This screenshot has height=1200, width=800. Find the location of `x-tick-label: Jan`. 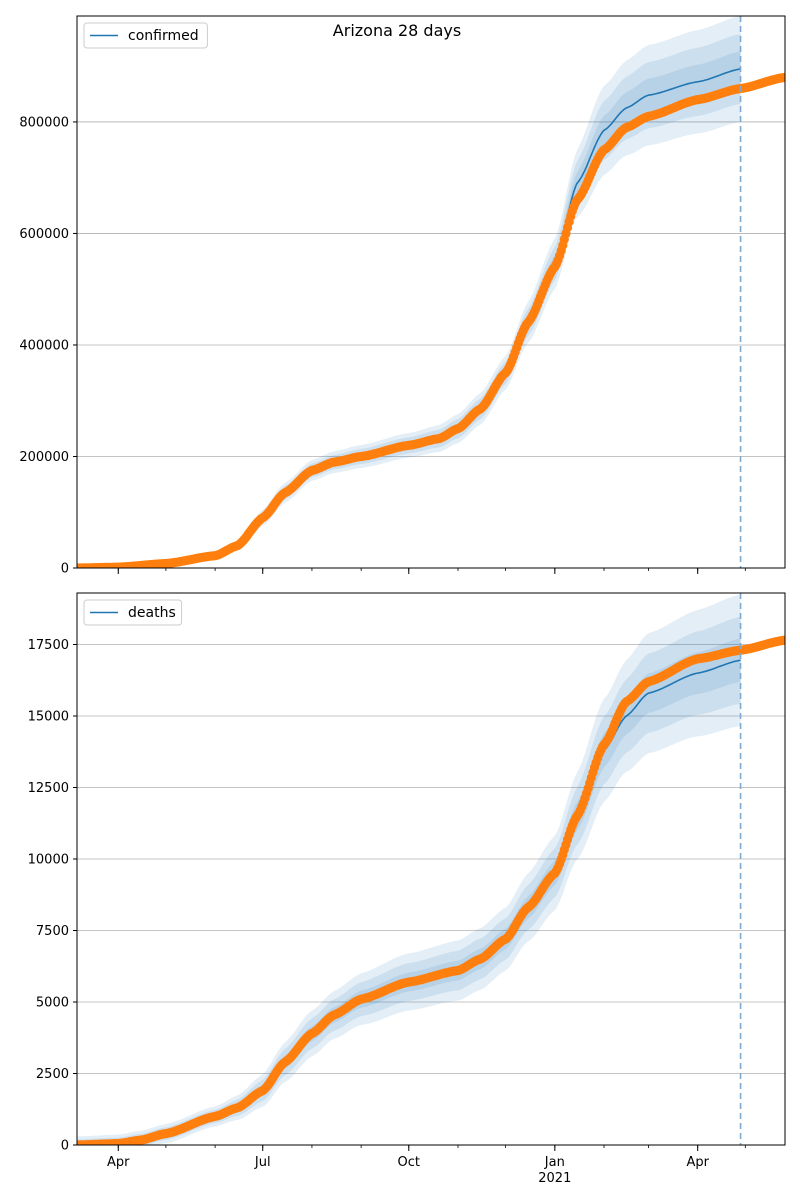

x-tick-label: Jan is located at coordinates (554, 1162).